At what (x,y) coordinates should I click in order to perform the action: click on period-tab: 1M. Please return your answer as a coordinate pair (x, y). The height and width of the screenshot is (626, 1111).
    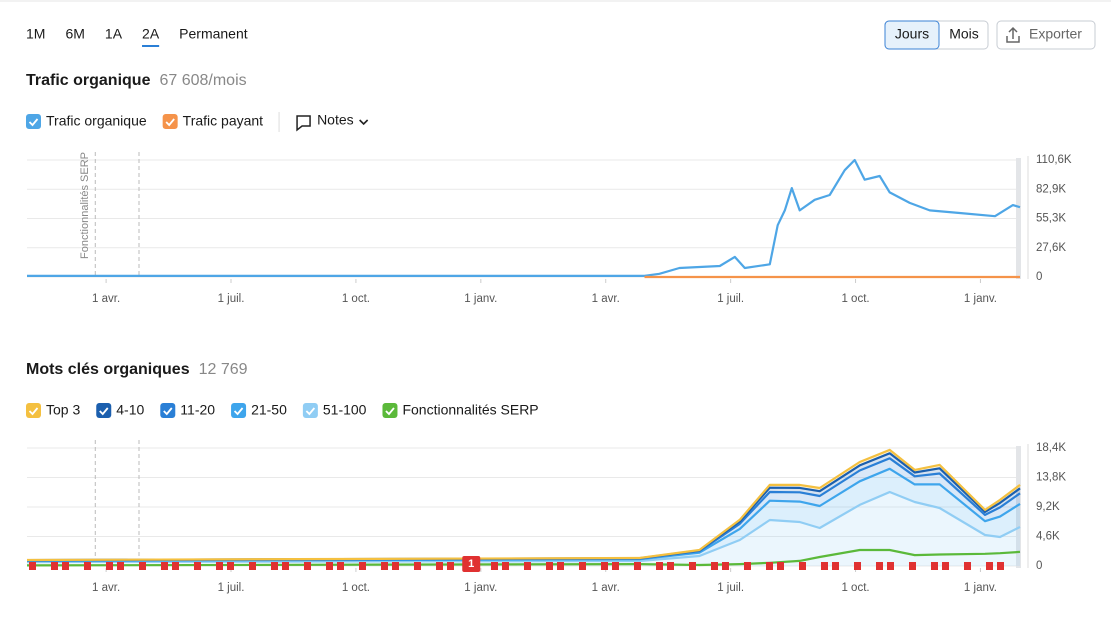
    Looking at the image, I should click on (35, 34).